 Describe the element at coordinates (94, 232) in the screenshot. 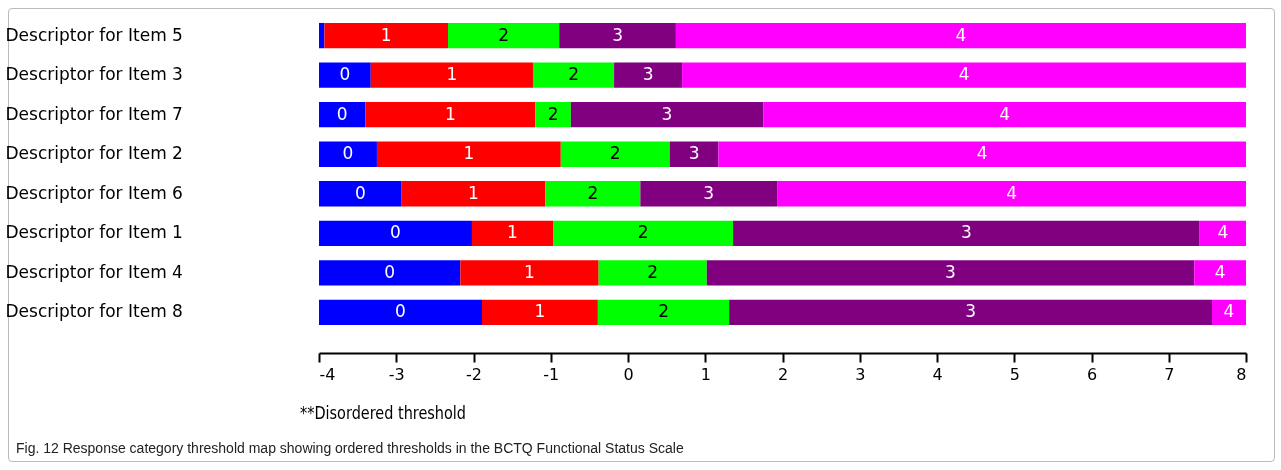

I see `y-tick-label: Descriptor for Item 1` at that location.